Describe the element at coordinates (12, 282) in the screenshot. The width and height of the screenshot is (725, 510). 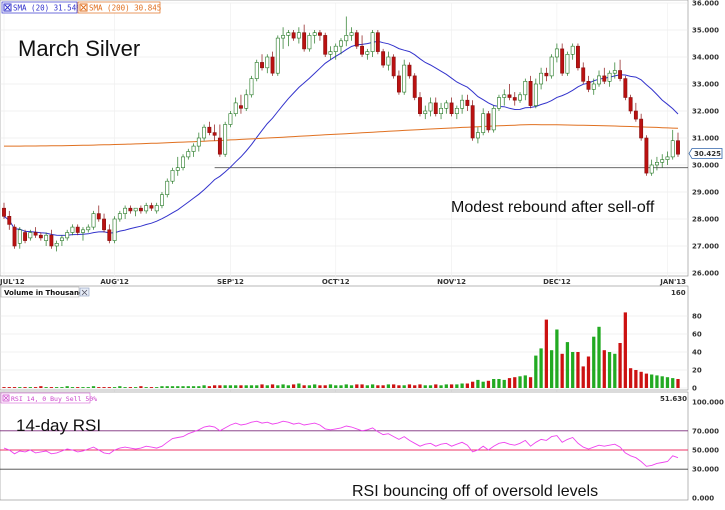
I see `date-tick-label: JUL'12` at that location.